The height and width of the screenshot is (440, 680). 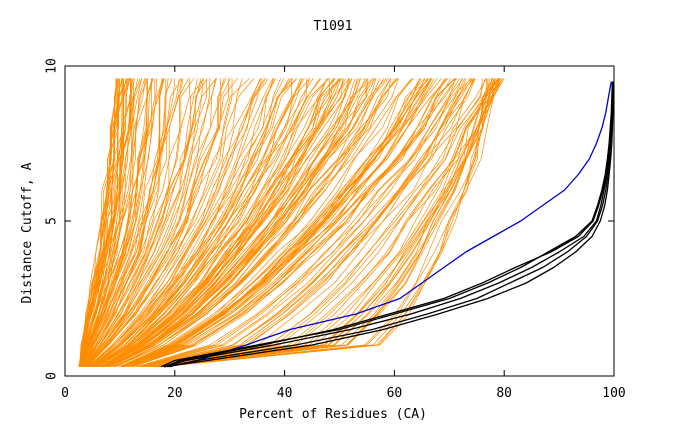 I want to click on x-tick-label: 80, so click(x=504, y=393).